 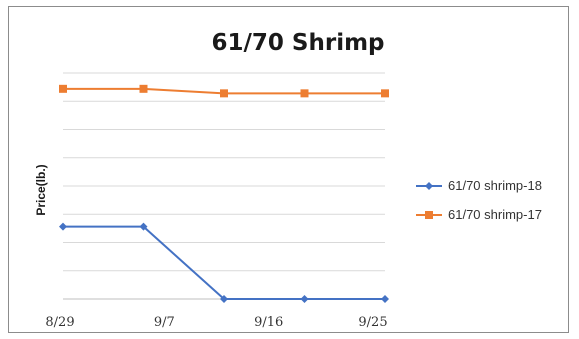 What do you see at coordinates (268, 322) in the screenshot?
I see `x-tick-label: 9/16` at bounding box center [268, 322].